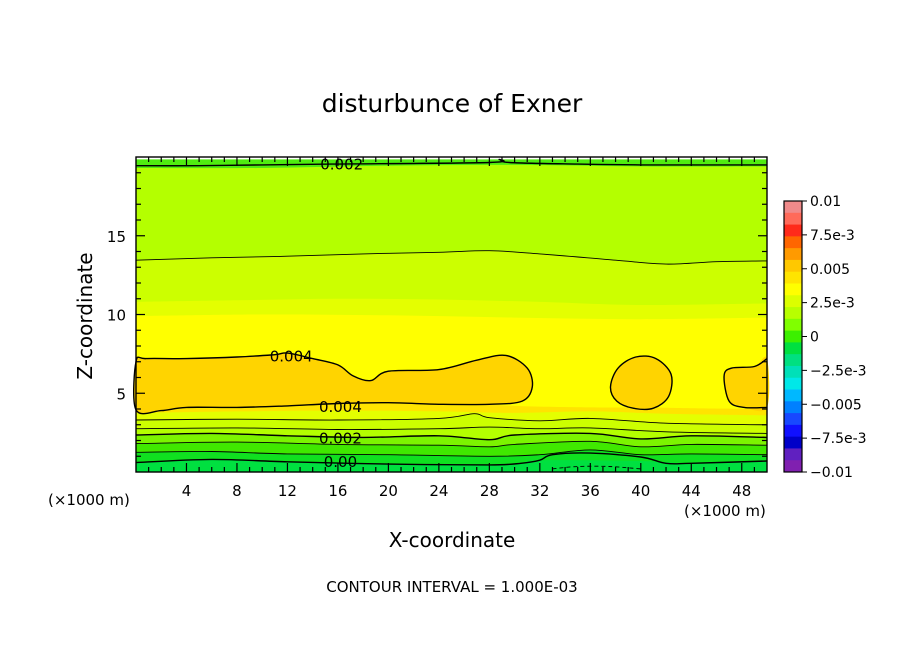 The width and height of the screenshot is (904, 658). What do you see at coordinates (725, 511) in the screenshot?
I see `x-unit-right: (×1000 m)` at bounding box center [725, 511].